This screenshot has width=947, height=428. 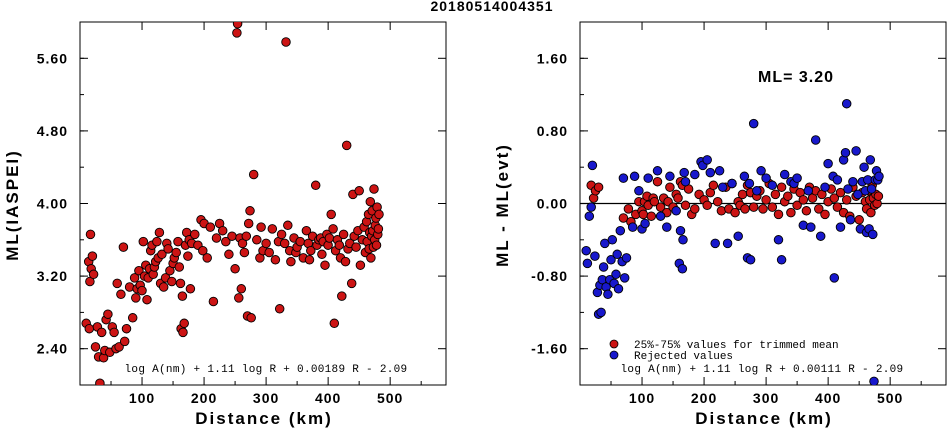 What do you see at coordinates (52, 349) in the screenshot?
I see `left-y-tick-label: 2.40` at bounding box center [52, 349].